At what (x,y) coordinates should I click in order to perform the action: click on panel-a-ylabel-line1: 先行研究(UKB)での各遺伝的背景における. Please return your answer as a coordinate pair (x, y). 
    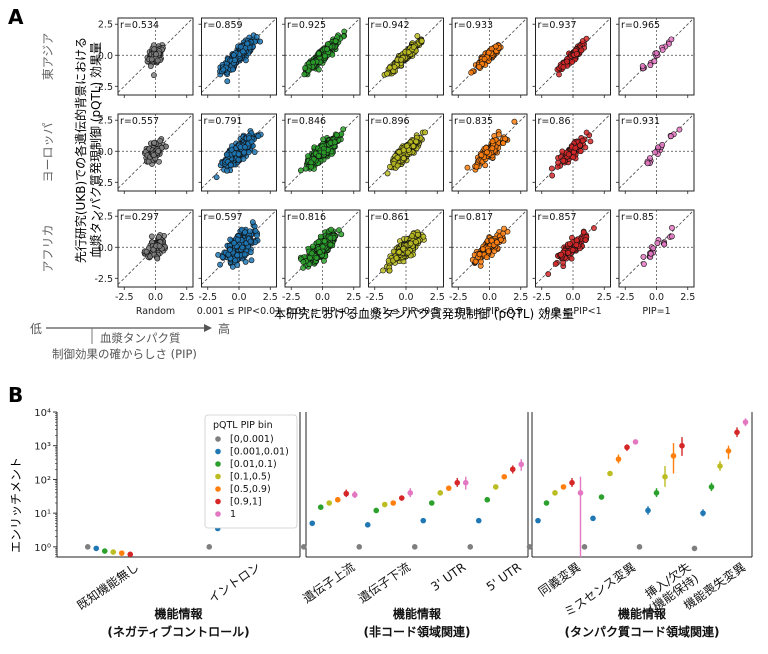
    Looking at the image, I should click on (80, 150).